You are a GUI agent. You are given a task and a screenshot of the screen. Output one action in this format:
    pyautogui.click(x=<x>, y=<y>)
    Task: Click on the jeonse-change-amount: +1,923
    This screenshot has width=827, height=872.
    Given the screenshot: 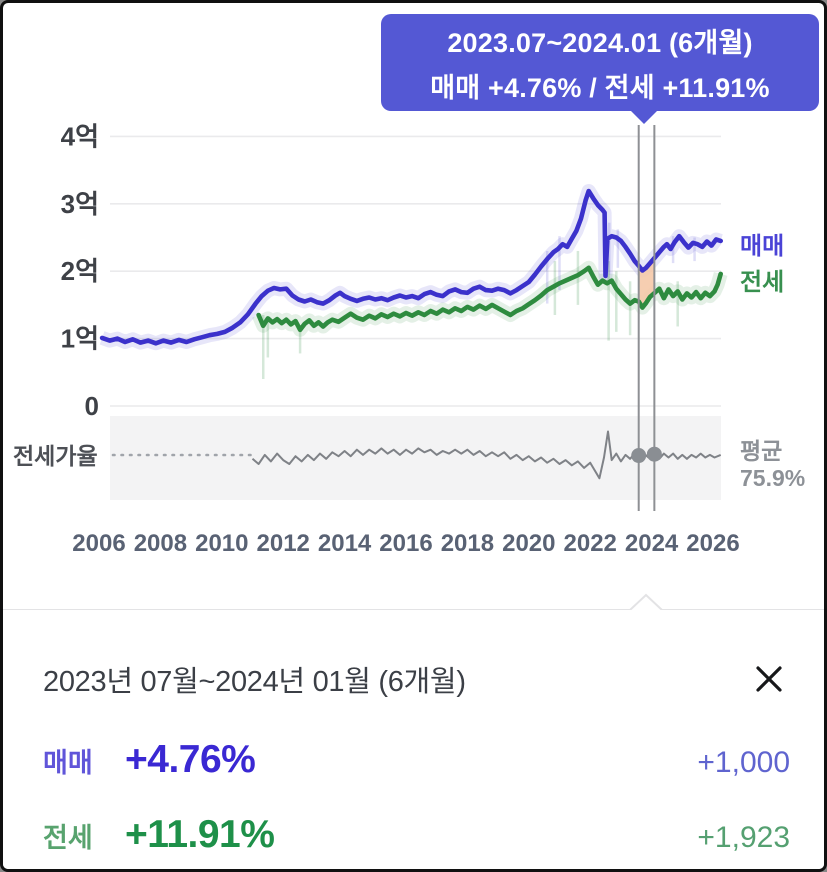 What is the action you would take?
    pyautogui.click(x=743, y=837)
    